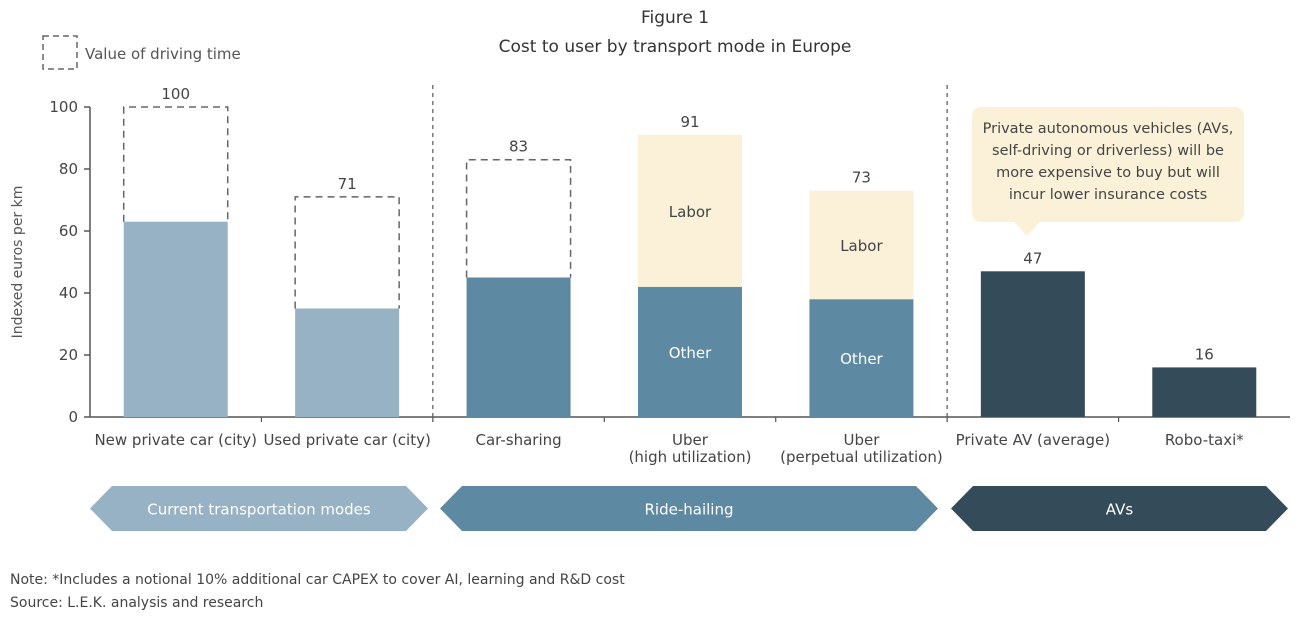  What do you see at coordinates (346, 440) in the screenshot?
I see `category-label: Used private car (city)` at bounding box center [346, 440].